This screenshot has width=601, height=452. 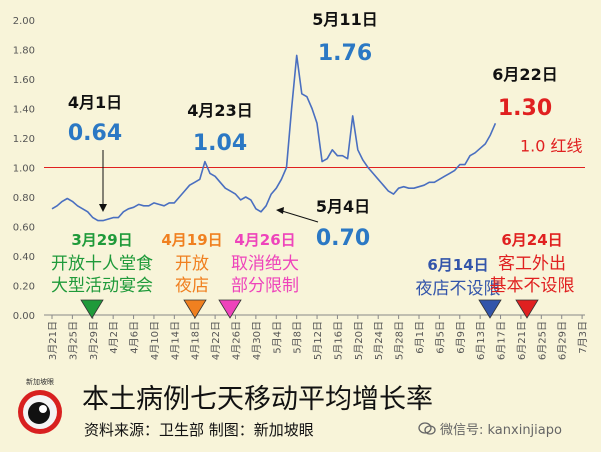 What do you see at coordinates (257, 340) in the screenshot?
I see `x-tick-label: 4月30日` at bounding box center [257, 340].